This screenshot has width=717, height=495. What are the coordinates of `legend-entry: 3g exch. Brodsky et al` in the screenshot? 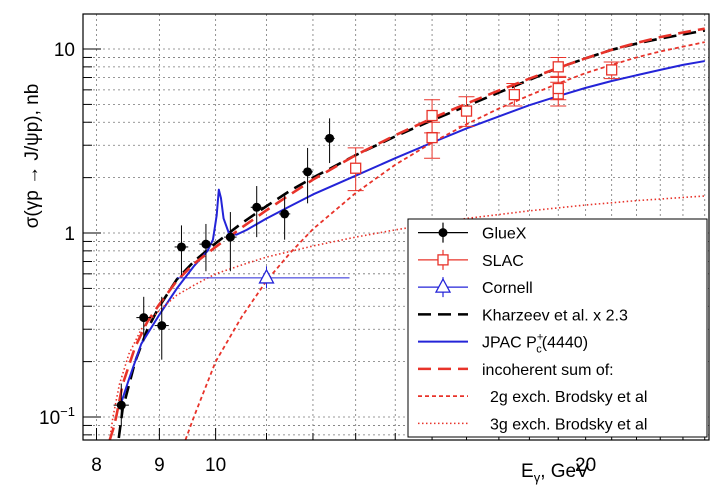 It's located at (532, 424).